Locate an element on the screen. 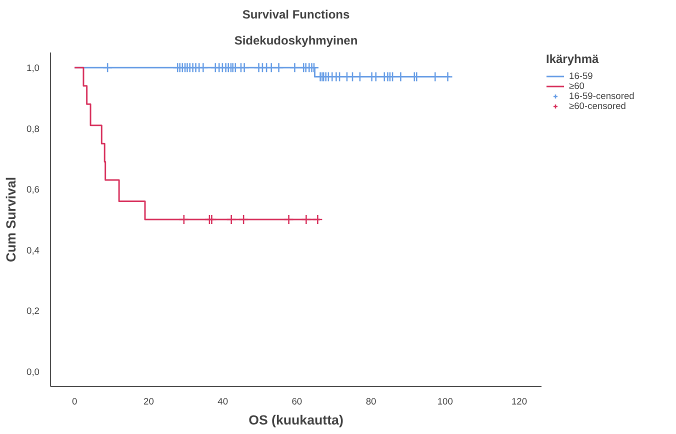 The image size is (676, 434). x-axis-title: OS (kuukautta) is located at coordinates (296, 420).